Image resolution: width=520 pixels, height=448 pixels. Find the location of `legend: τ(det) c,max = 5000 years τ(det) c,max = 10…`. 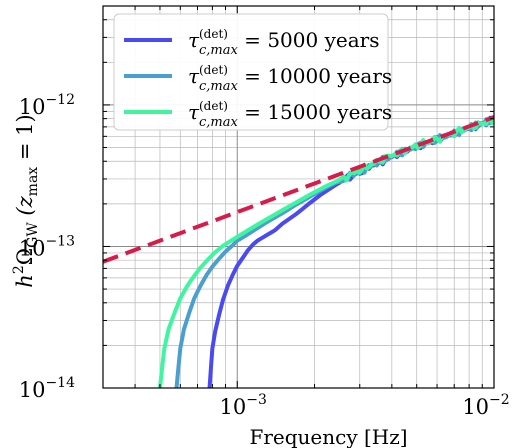

legend: τ(det) c,max = 5000 years τ(det) c,max = 10… is located at coordinates (252, 72).